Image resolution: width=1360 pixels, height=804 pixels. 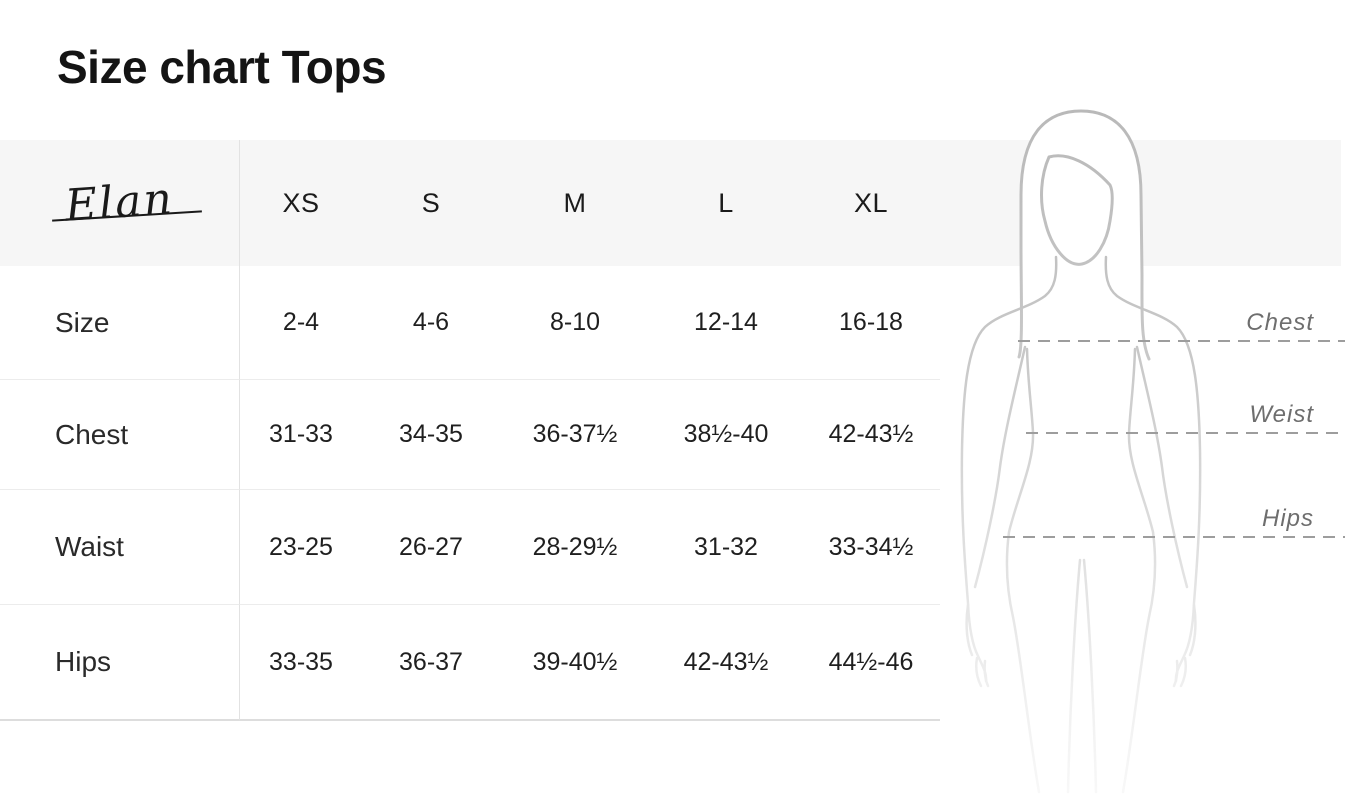 What do you see at coordinates (871, 323) in the screenshot?
I see `table-cell: 16-18` at bounding box center [871, 323].